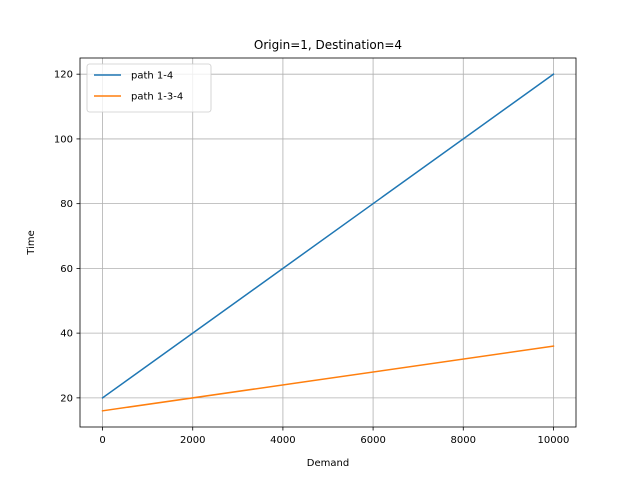  Describe the element at coordinates (463, 440) in the screenshot. I see `x-tick-label: 8000` at that location.